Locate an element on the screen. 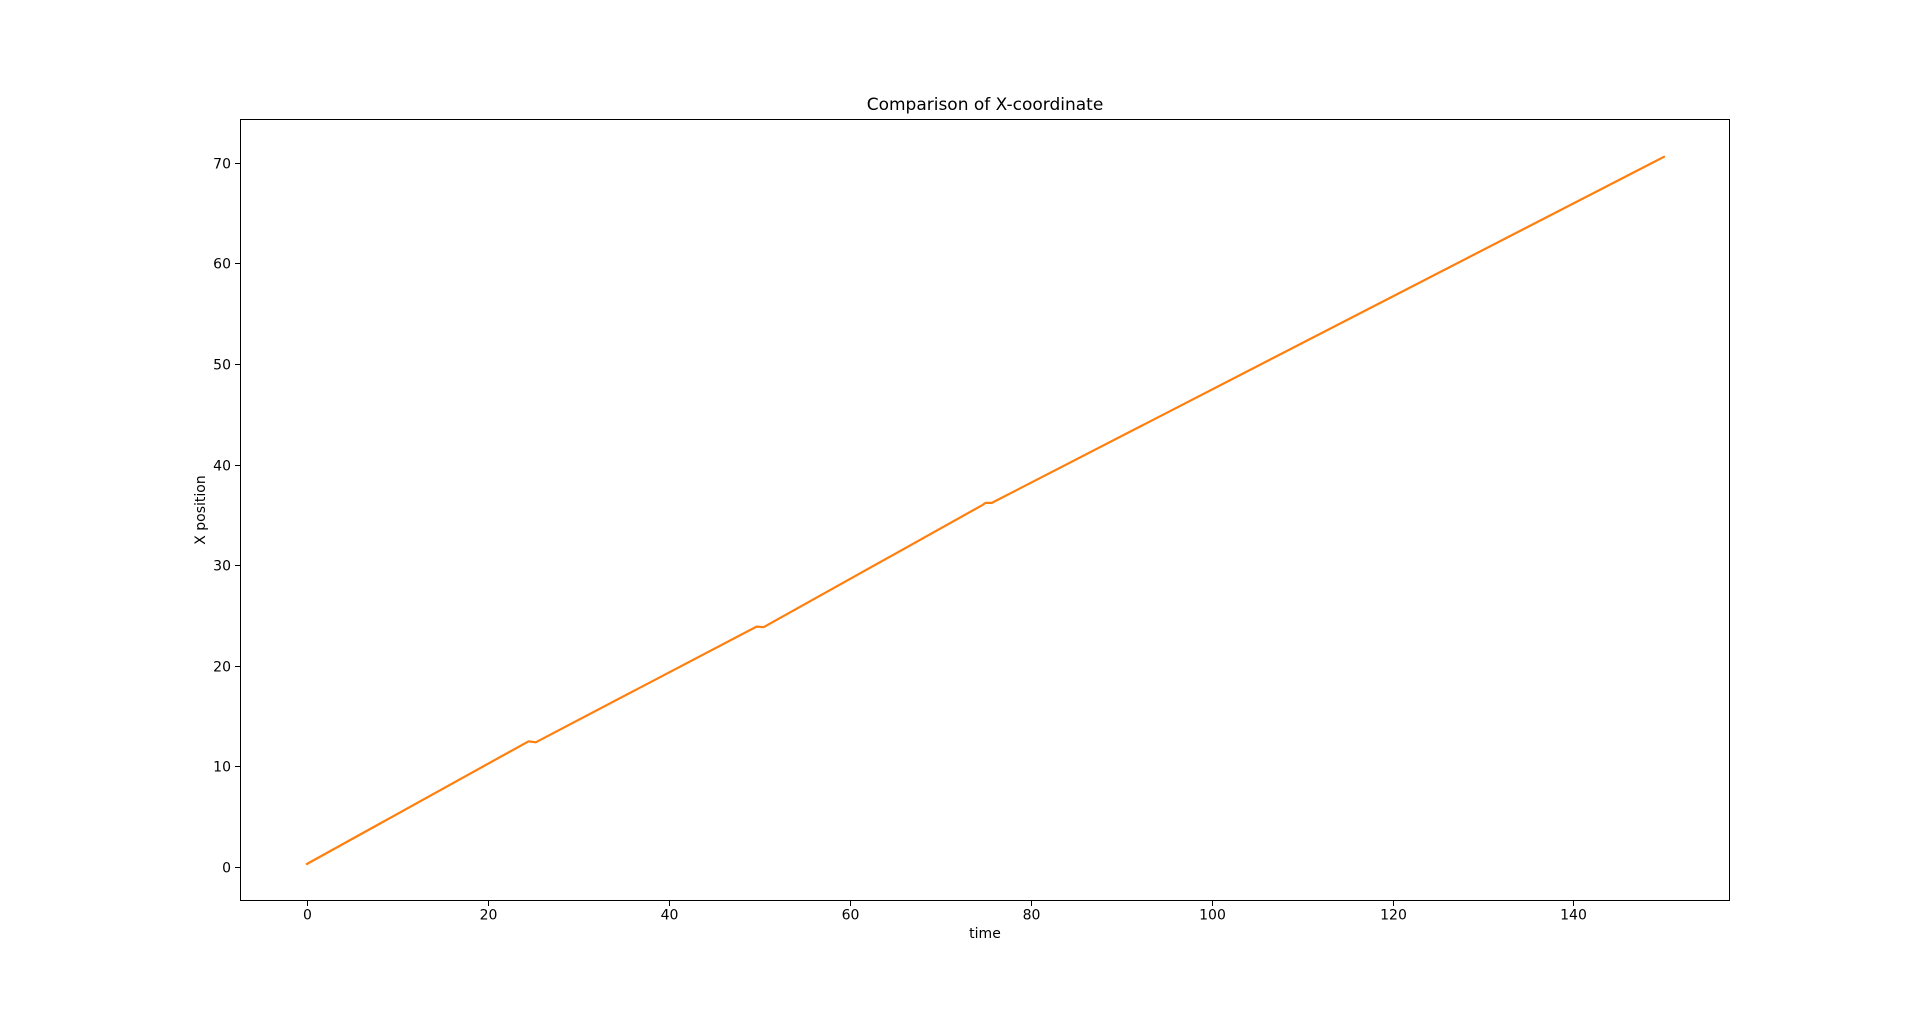 This screenshot has height=1011, width=1920. y-tick-label: 10 is located at coordinates (222, 768).